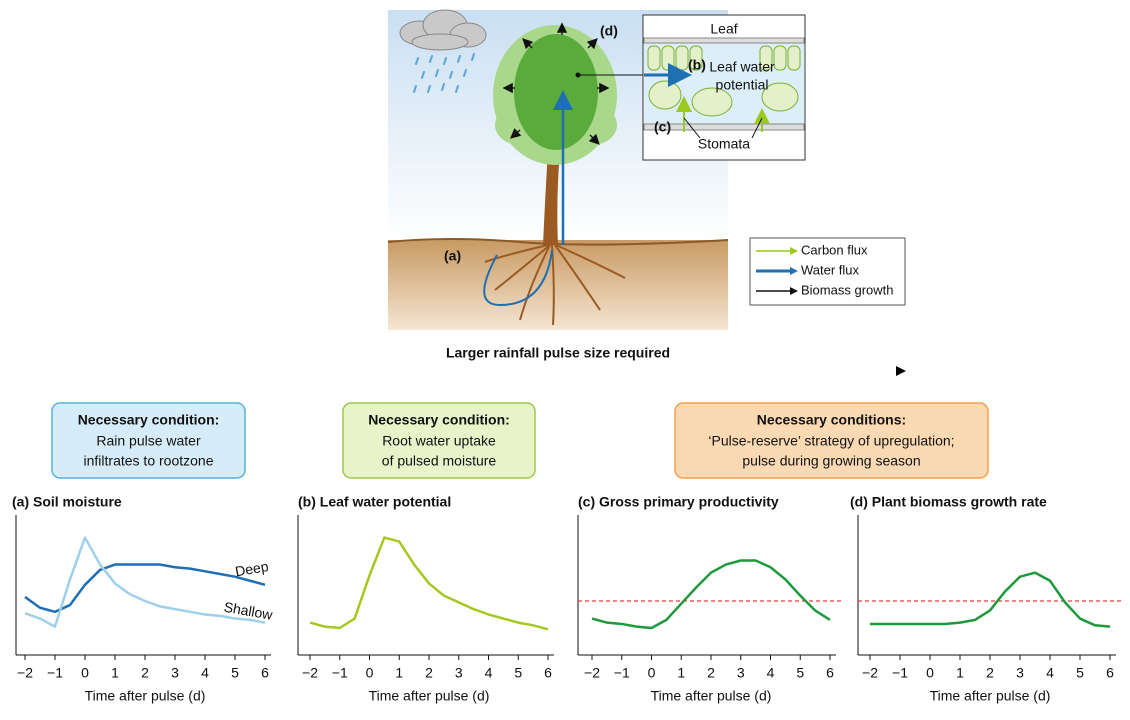 The width and height of the screenshot is (1130, 720). Describe the element at coordinates (742, 67) in the screenshot. I see `leaf-water-potential: Leaf water` at that location.